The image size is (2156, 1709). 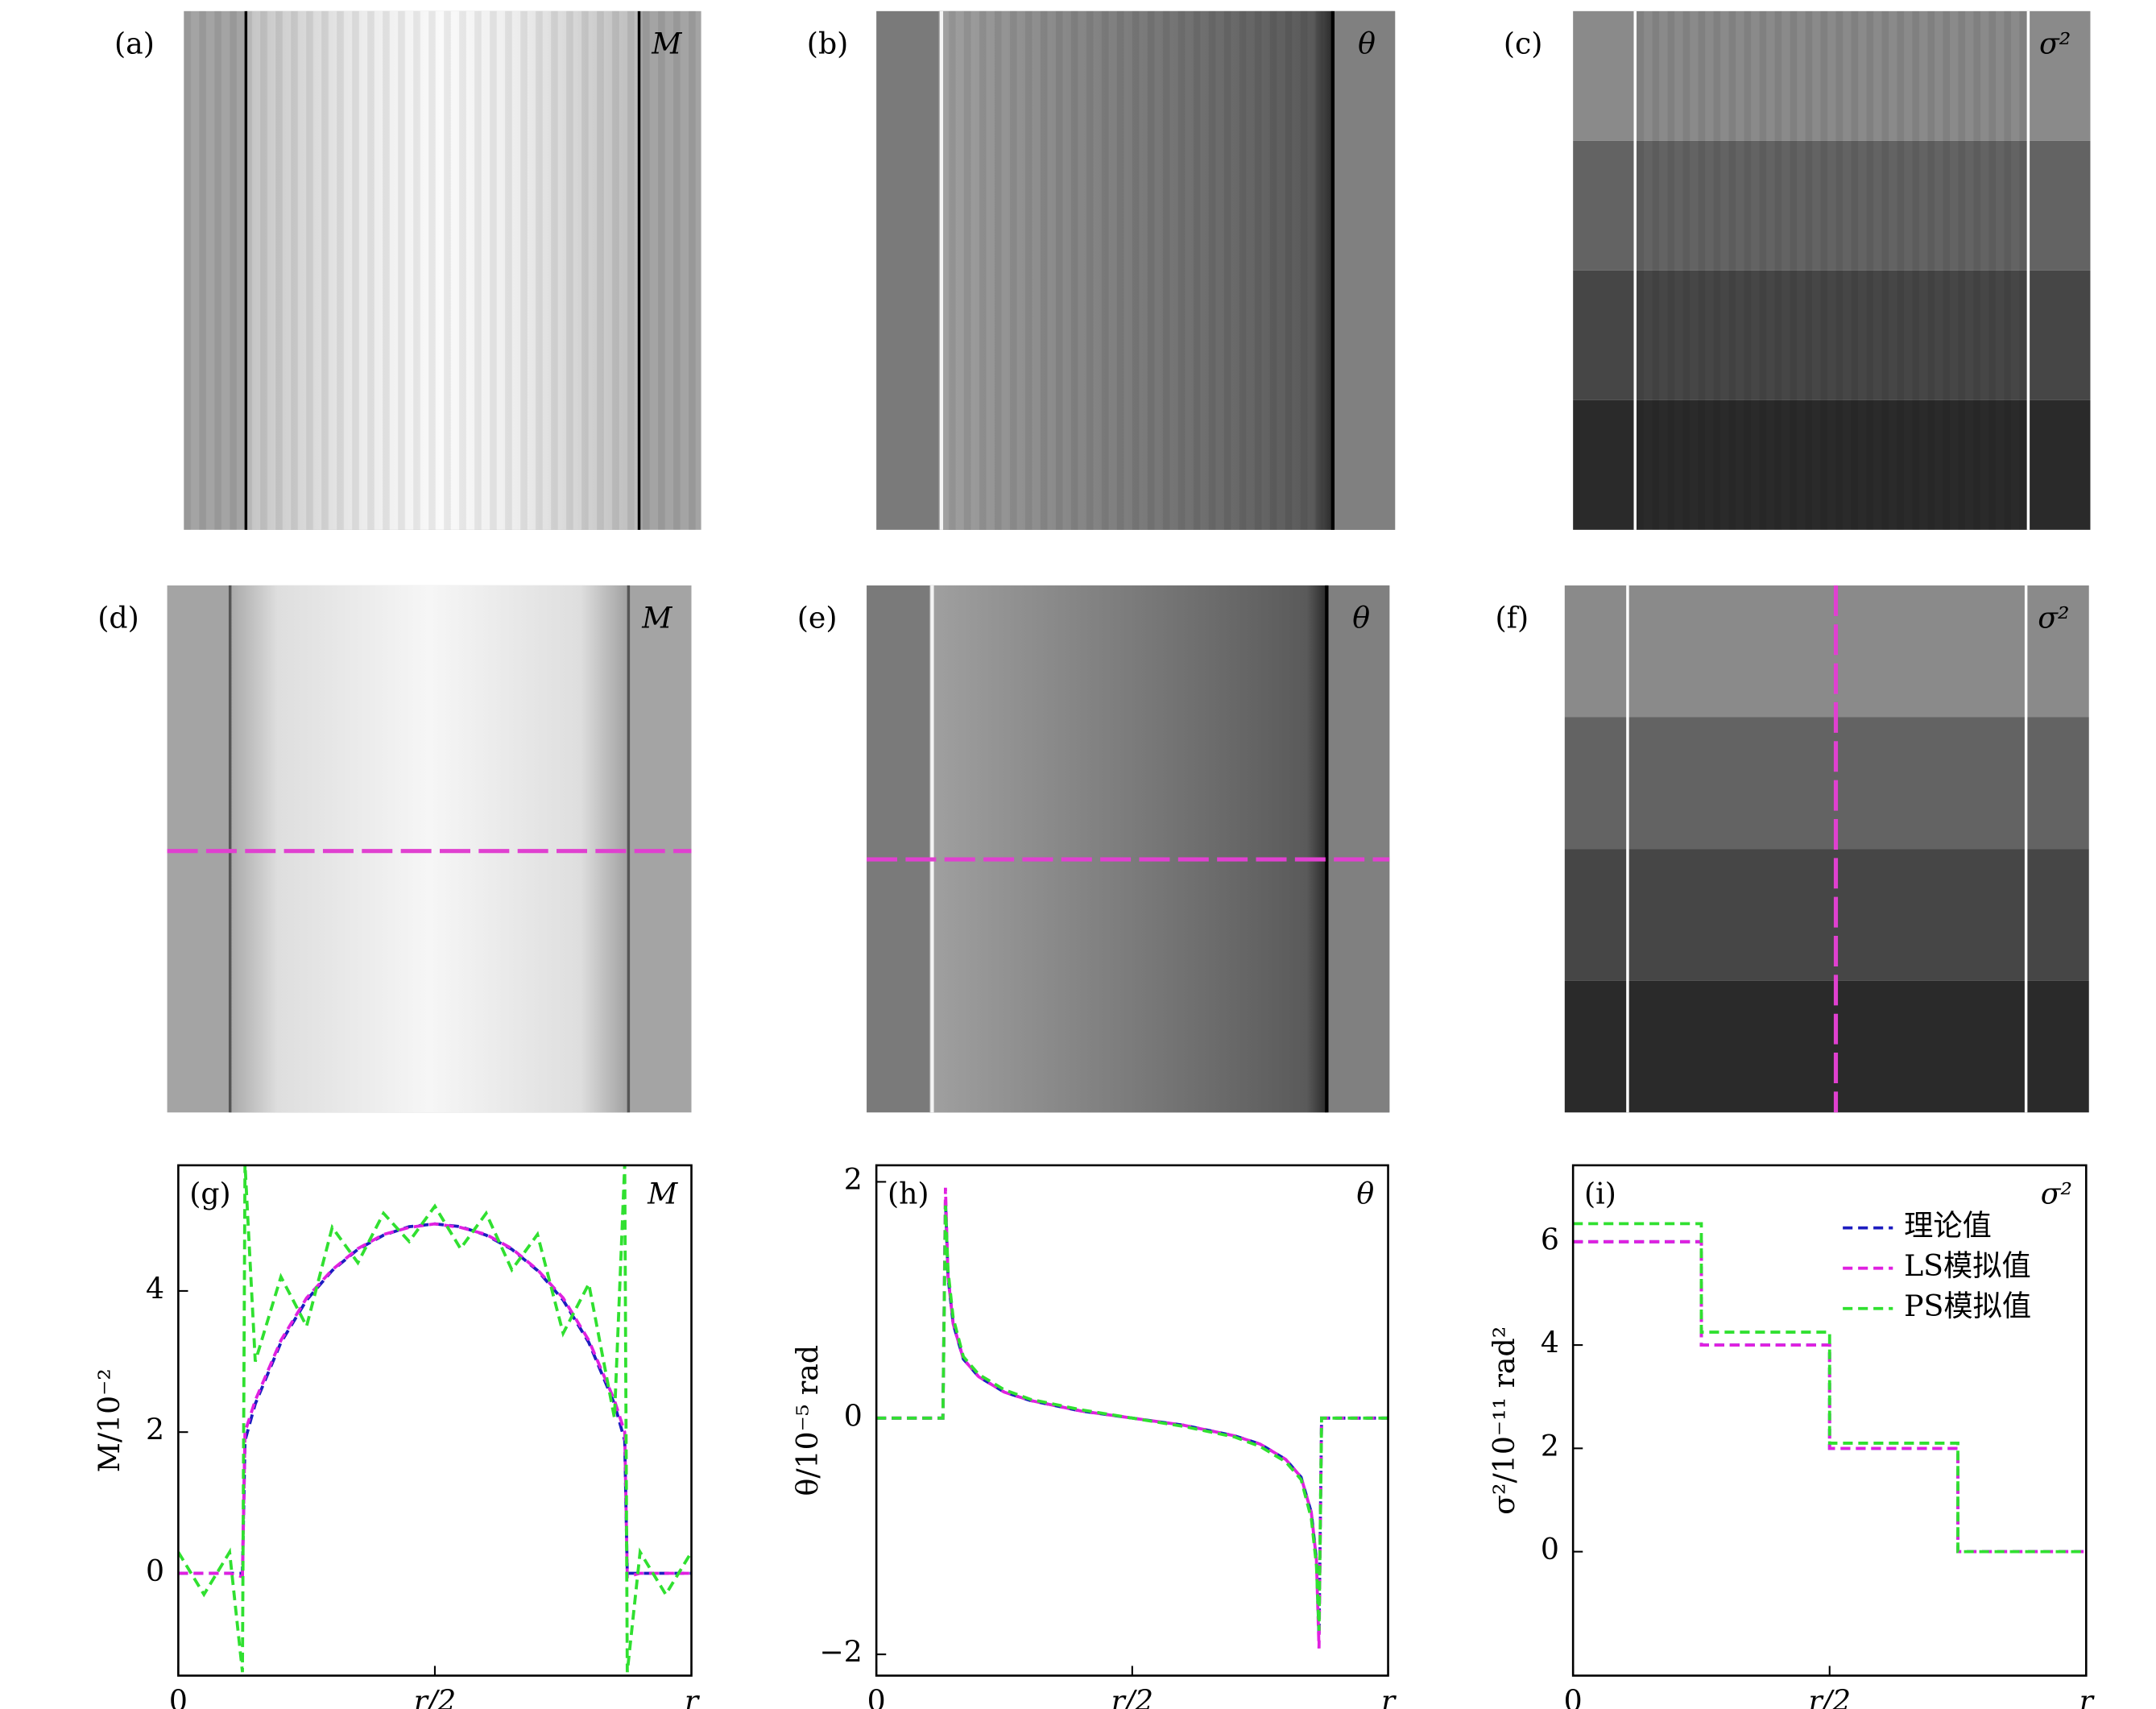 What do you see at coordinates (1504, 1420) in the screenshot?
I see `y-axis-label: σ²/10⁻¹¹ rad²` at bounding box center [1504, 1420].